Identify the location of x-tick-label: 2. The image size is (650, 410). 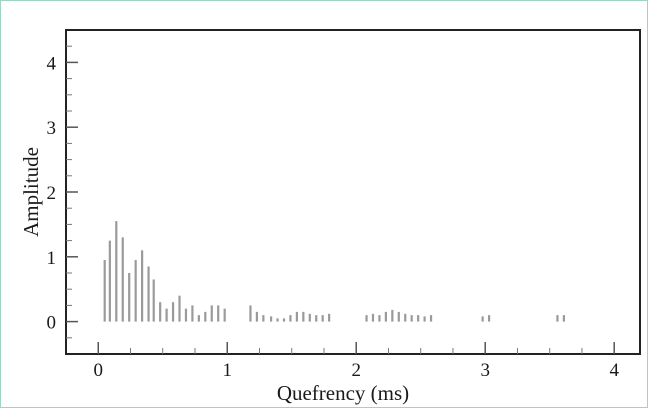
(356, 370).